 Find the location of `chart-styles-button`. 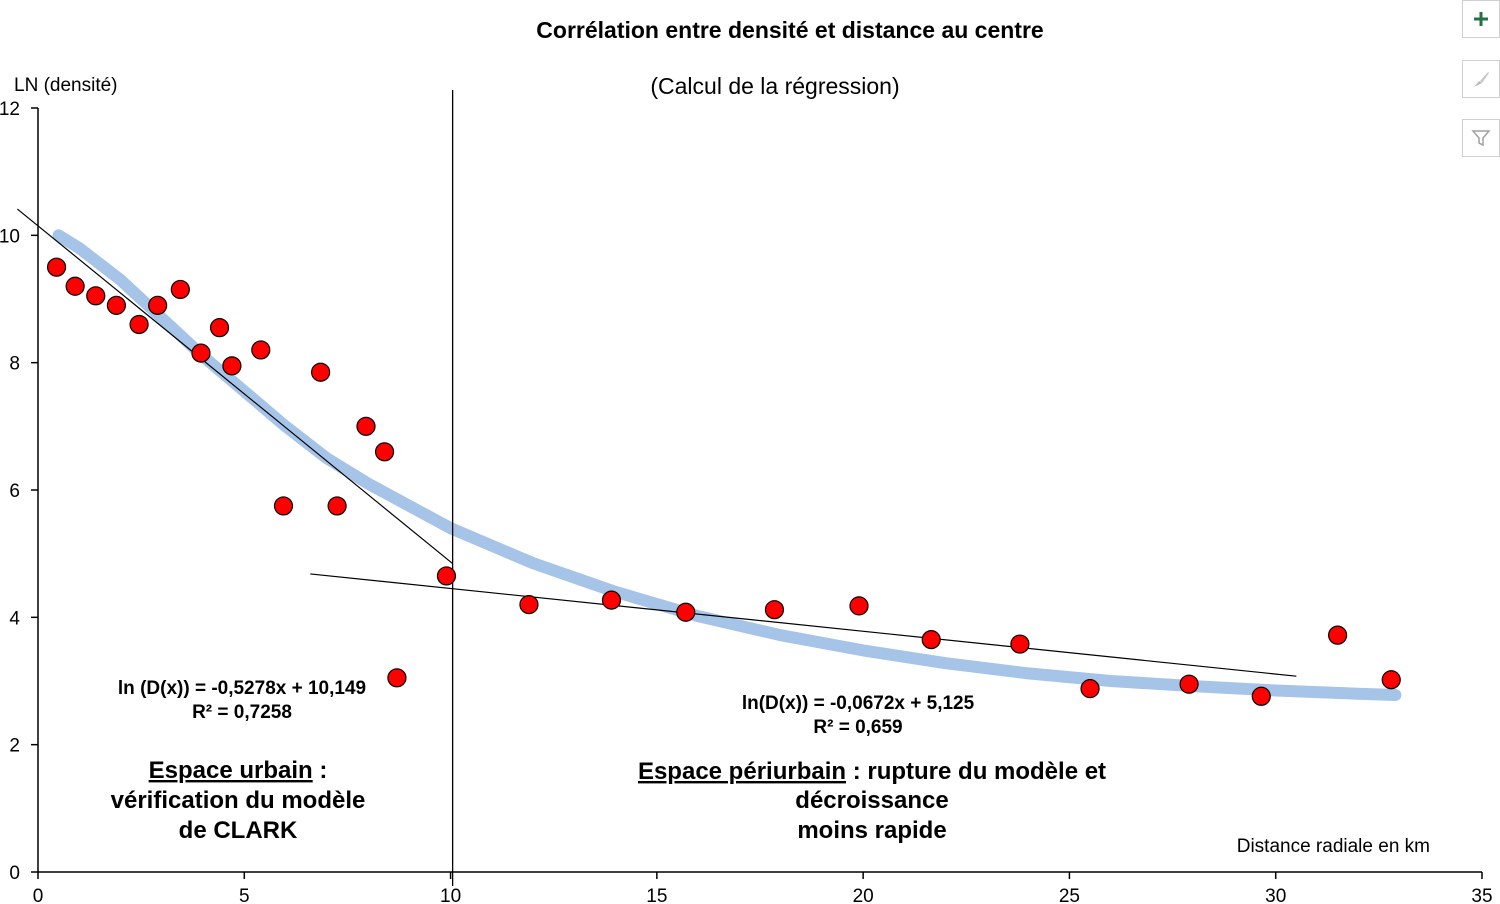

chart-styles-button is located at coordinates (1481, 79).